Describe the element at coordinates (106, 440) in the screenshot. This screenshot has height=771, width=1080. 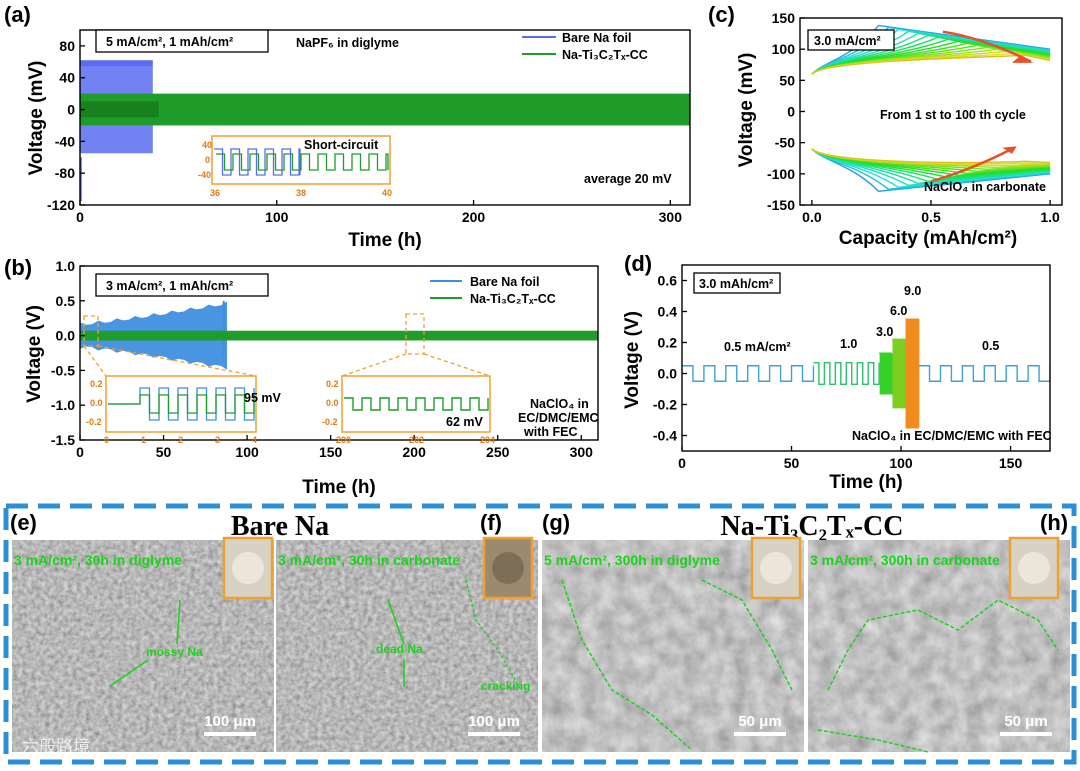
I see `inset-xtick: 0` at that location.